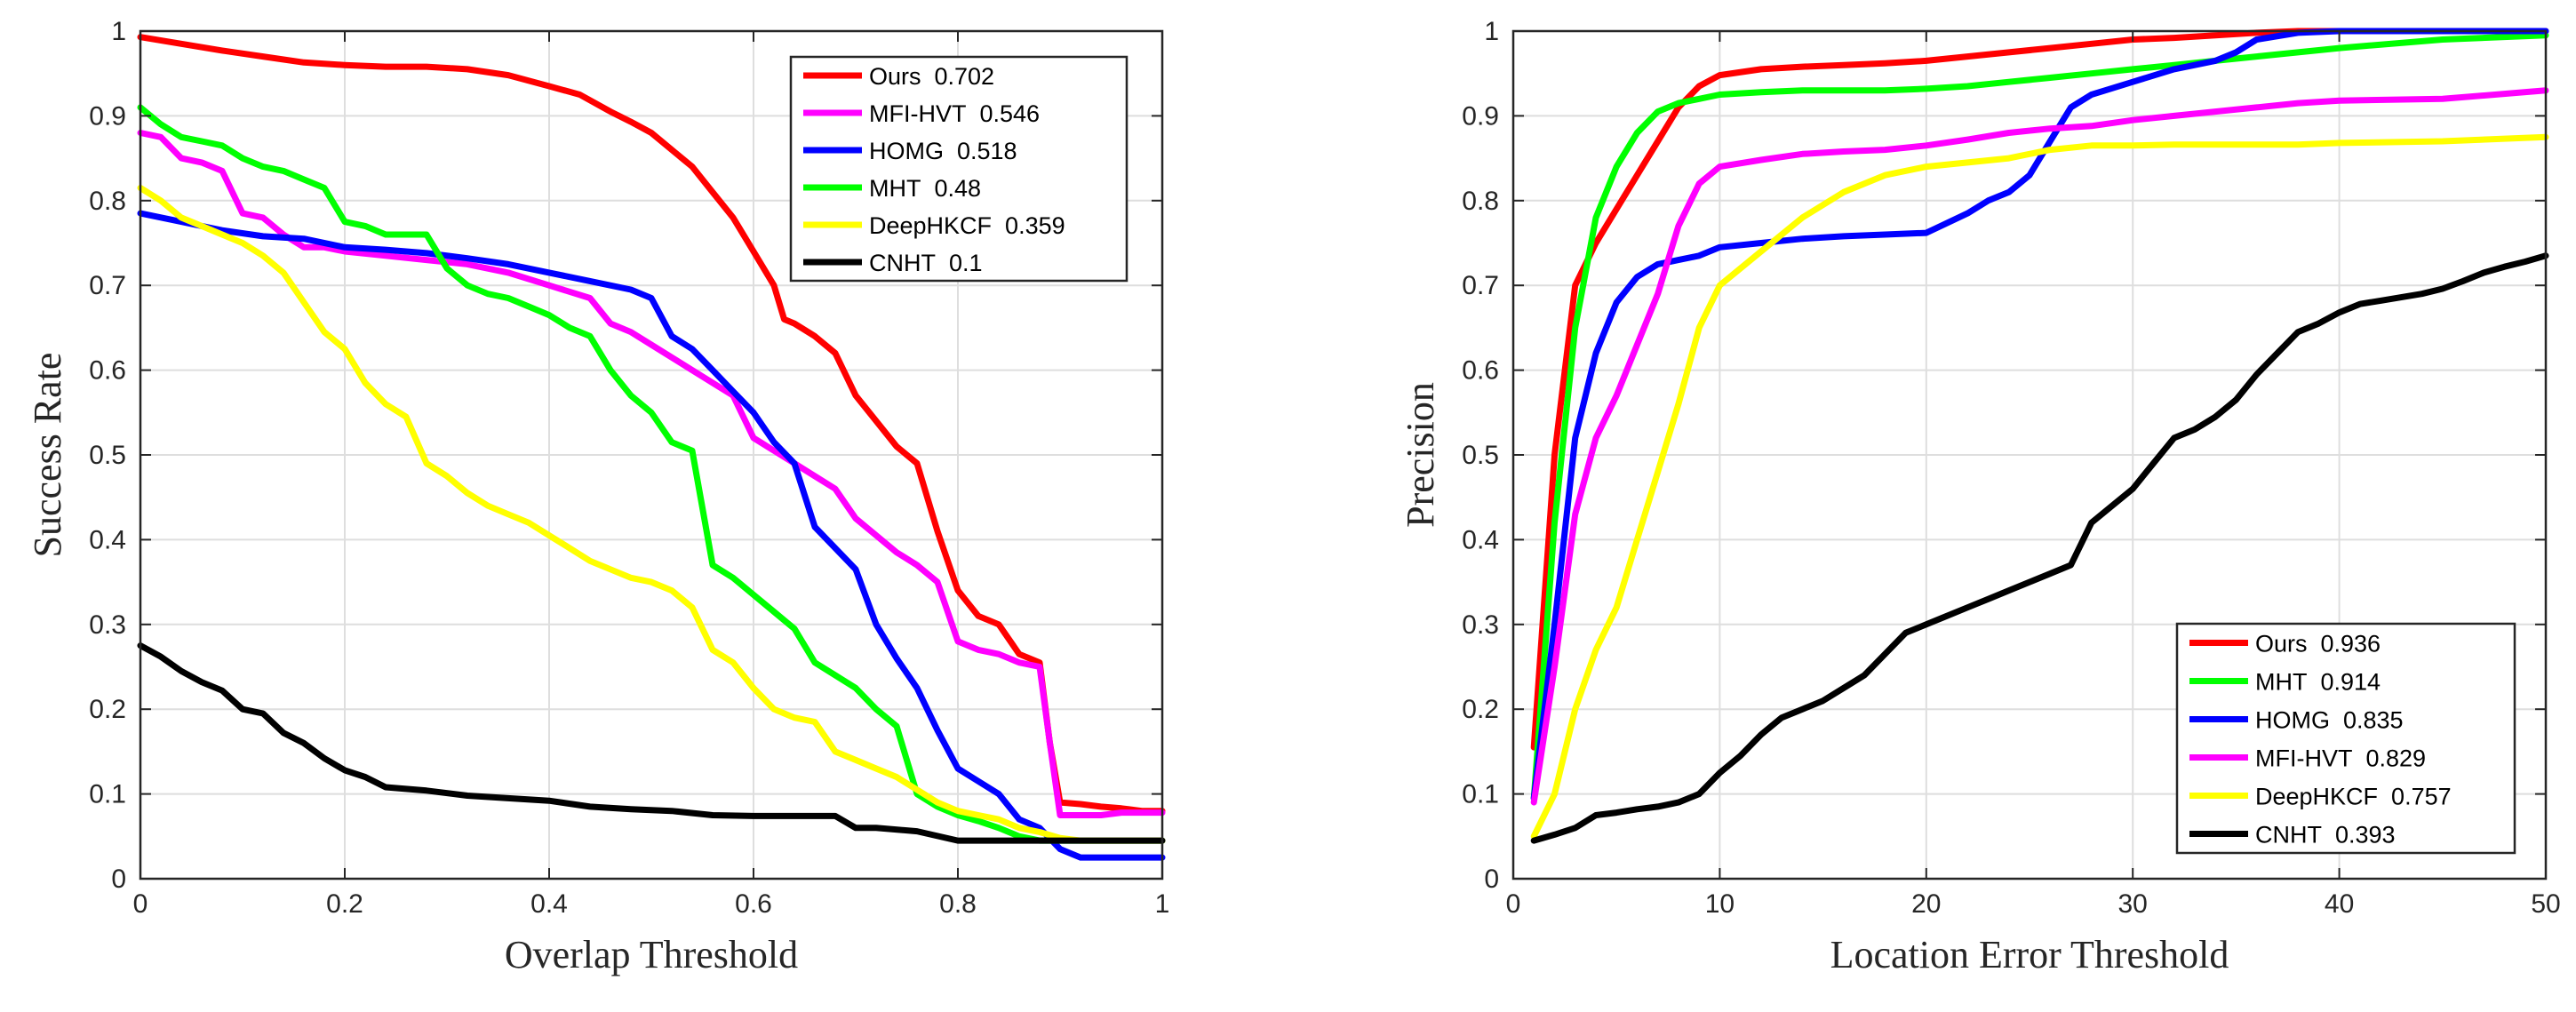 The image size is (2576, 1012). What do you see at coordinates (1926, 904) in the screenshot?
I see `x-tick-label: 20` at bounding box center [1926, 904].